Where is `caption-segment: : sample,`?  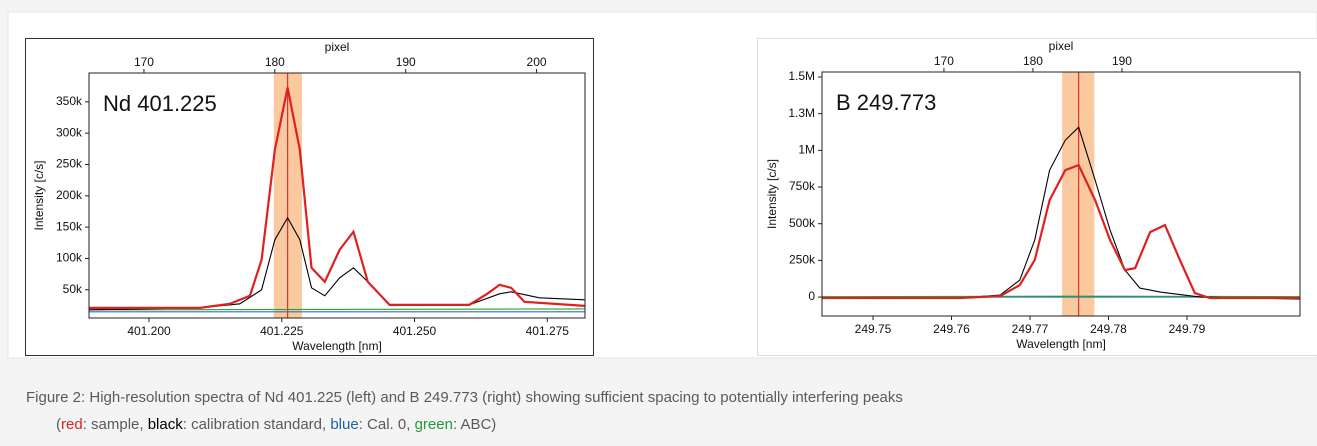
caption-segment: : sample, is located at coordinates (115, 424).